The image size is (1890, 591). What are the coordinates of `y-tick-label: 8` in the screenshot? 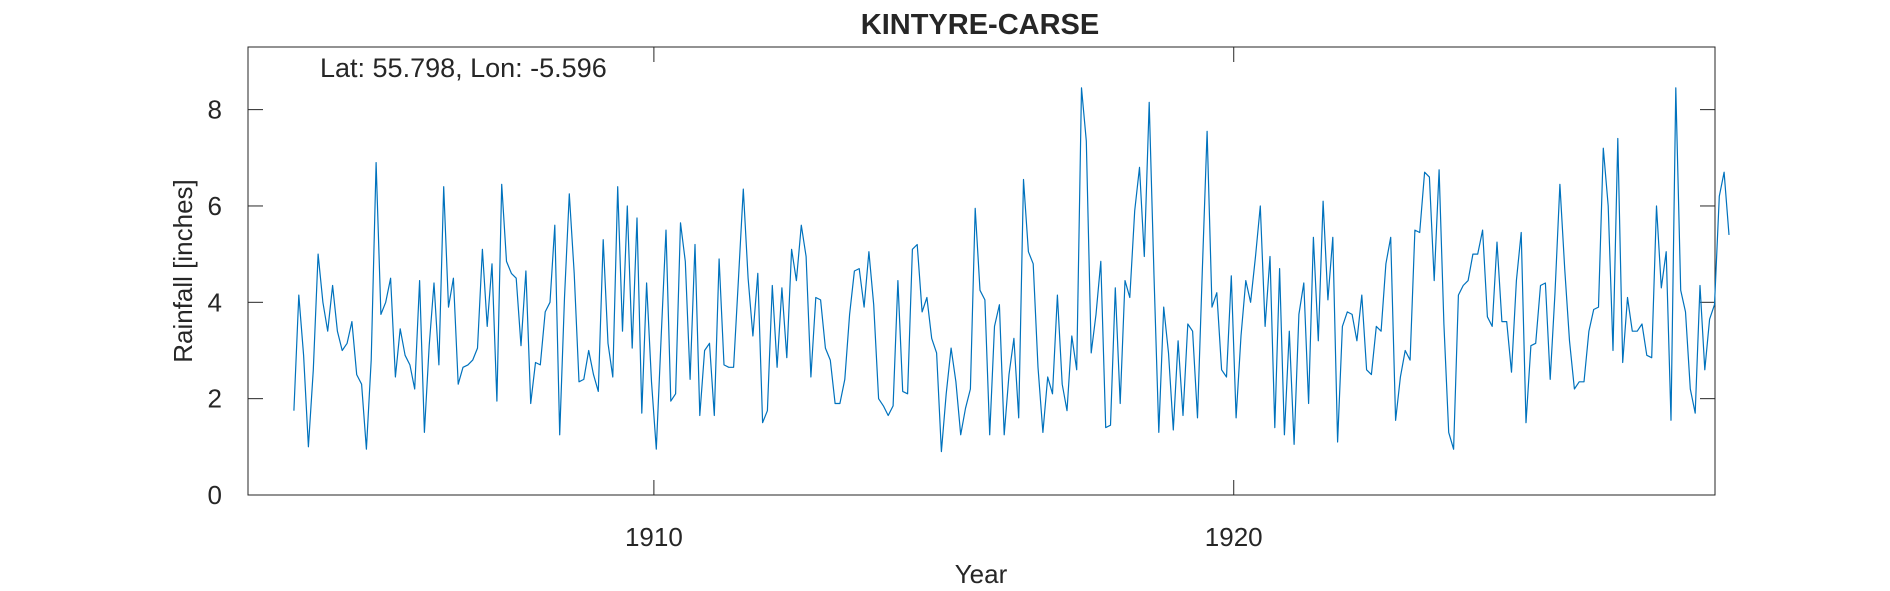 It's located at (215, 110).